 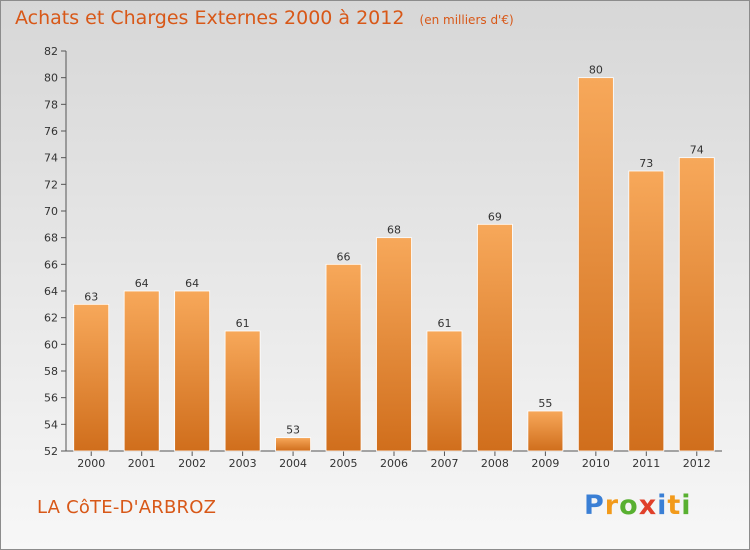 What do you see at coordinates (51, 451) in the screenshot?
I see `y-tick-label: 52` at bounding box center [51, 451].